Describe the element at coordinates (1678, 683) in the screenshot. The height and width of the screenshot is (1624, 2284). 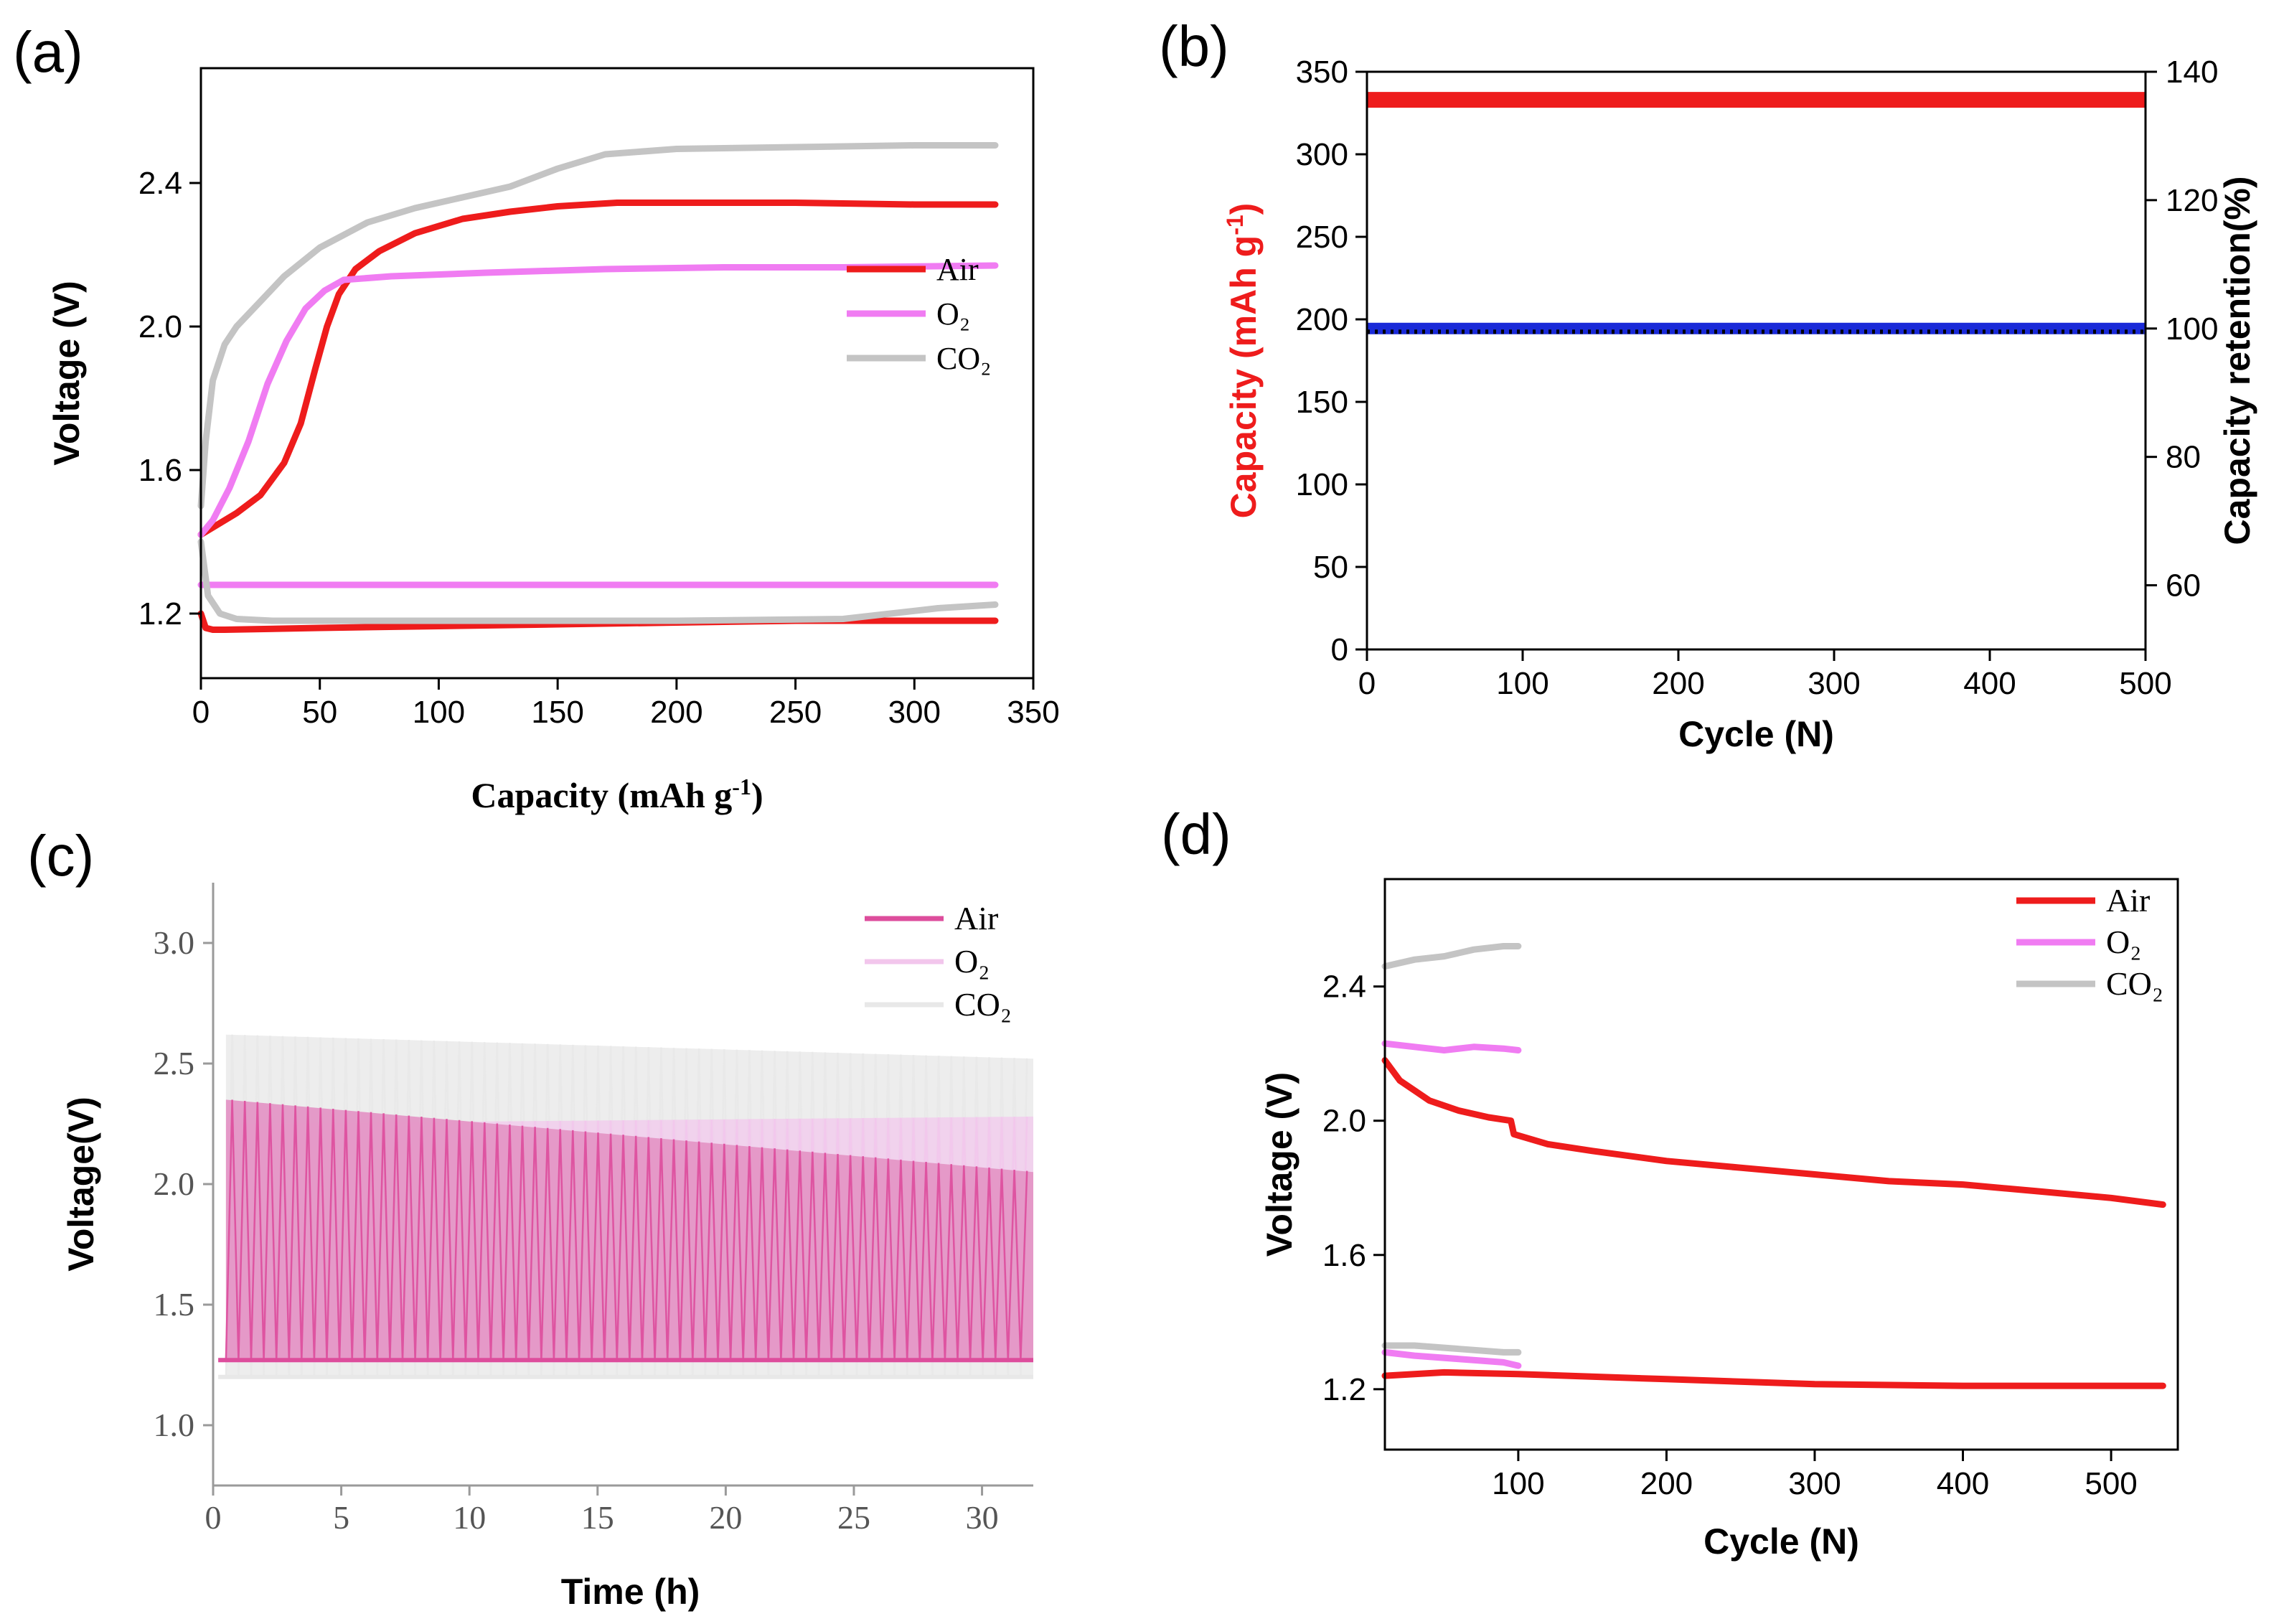
I see `b-xtick-label: 200` at that location.